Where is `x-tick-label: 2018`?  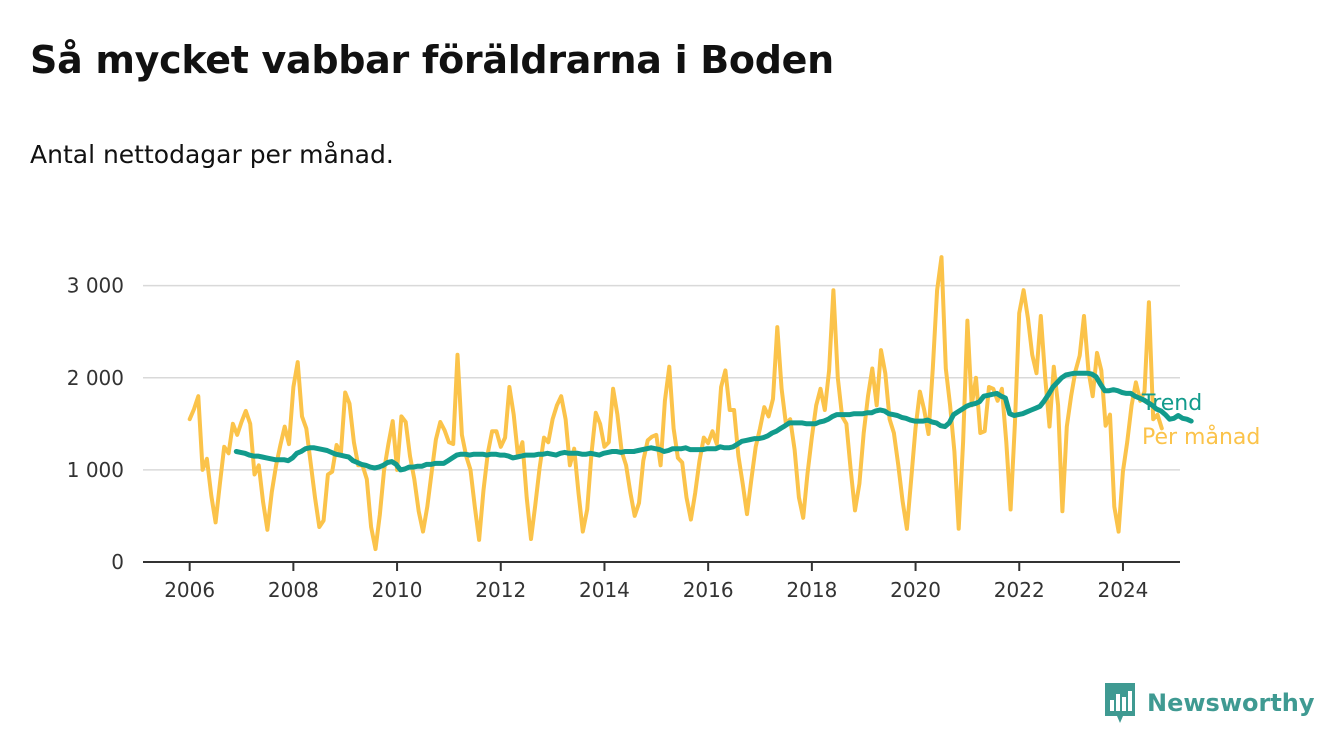 x-tick-label: 2018 is located at coordinates (811, 590).